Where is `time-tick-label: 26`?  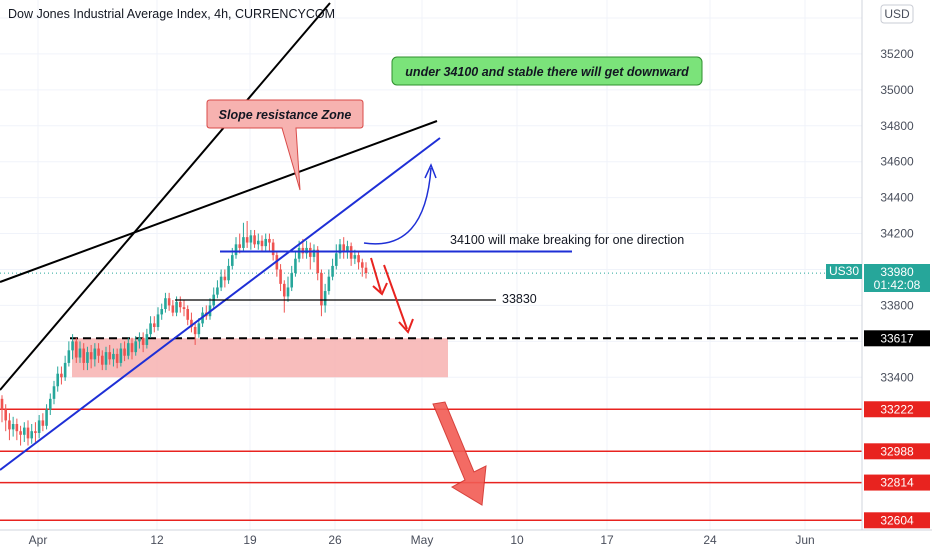
time-tick-label: 26 is located at coordinates (335, 540).